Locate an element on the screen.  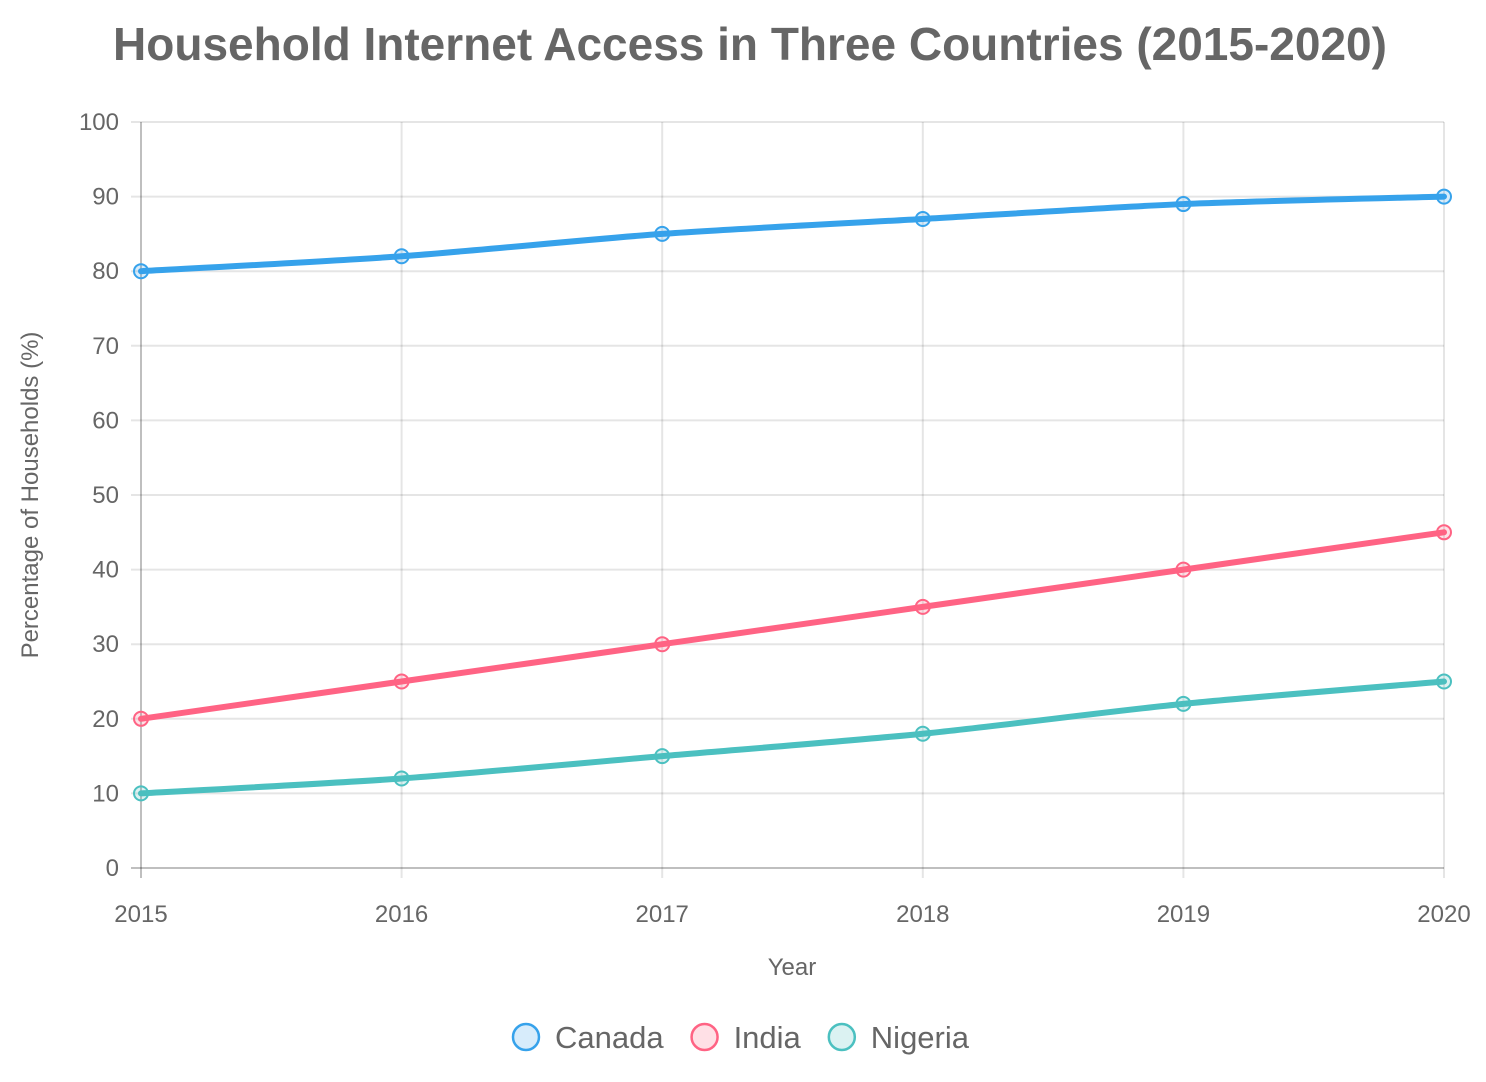
legend-item-india: India is located at coordinates (746, 1037).